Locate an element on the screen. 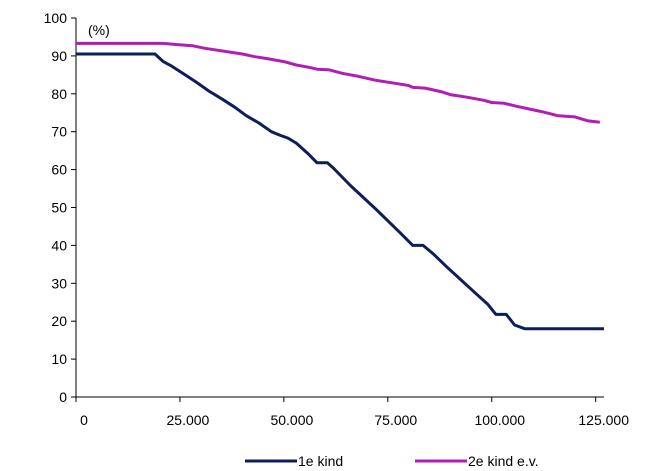  chart-legend: 1e kind 2e kind e.v. is located at coordinates (392, 461).